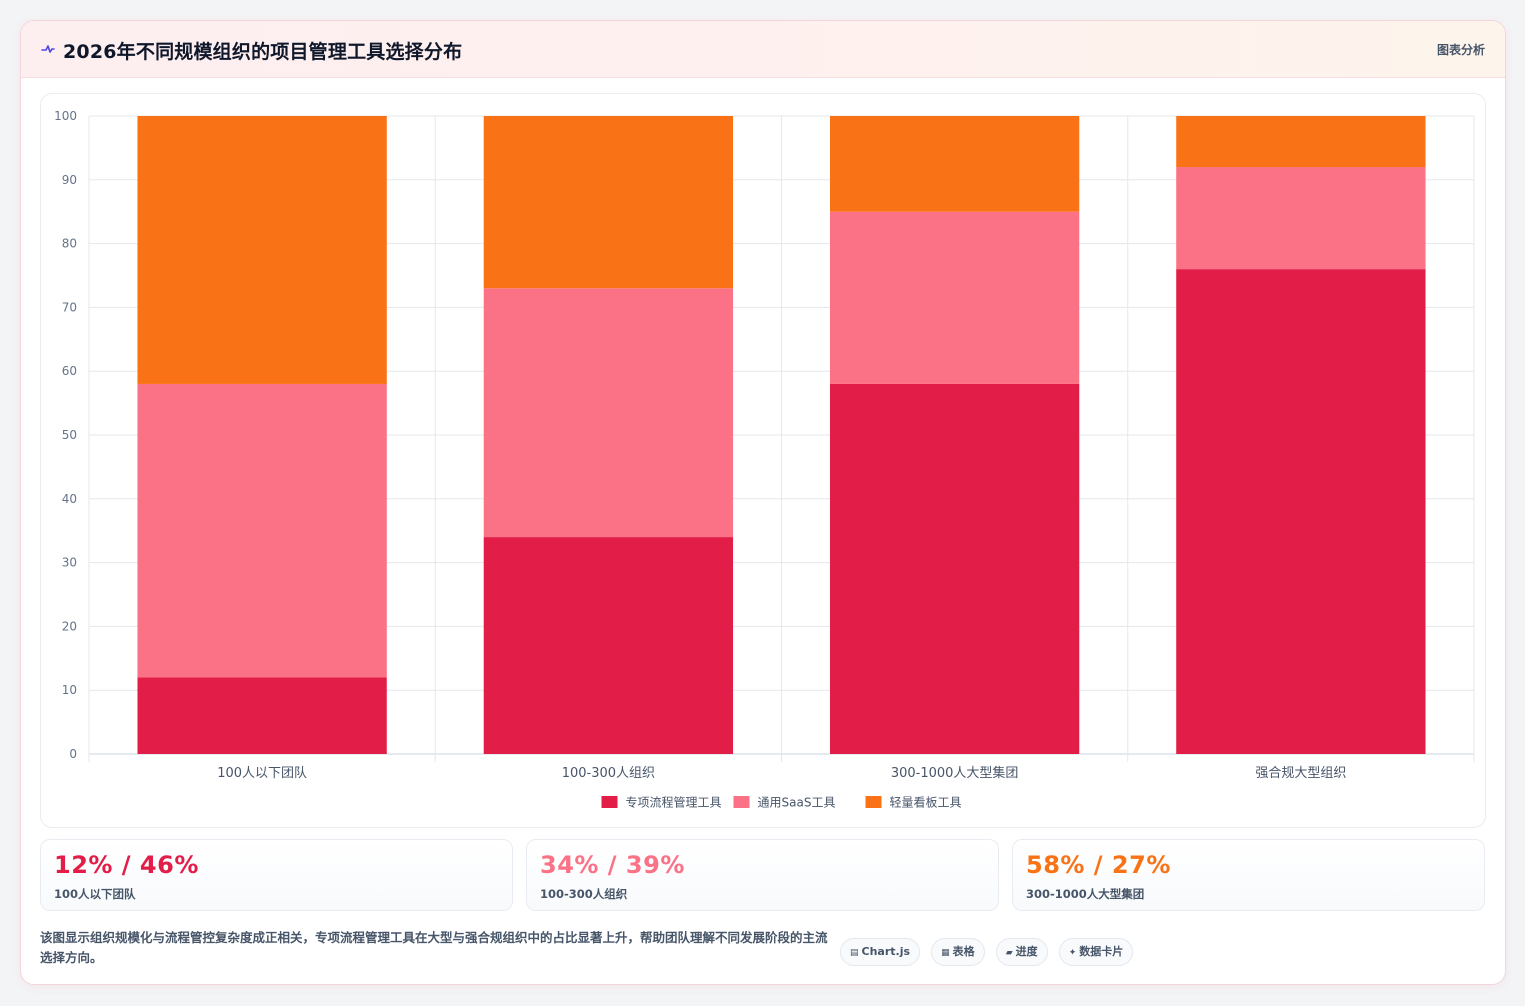  I want to click on legend-label: 专项流程管理工具, so click(674, 802).